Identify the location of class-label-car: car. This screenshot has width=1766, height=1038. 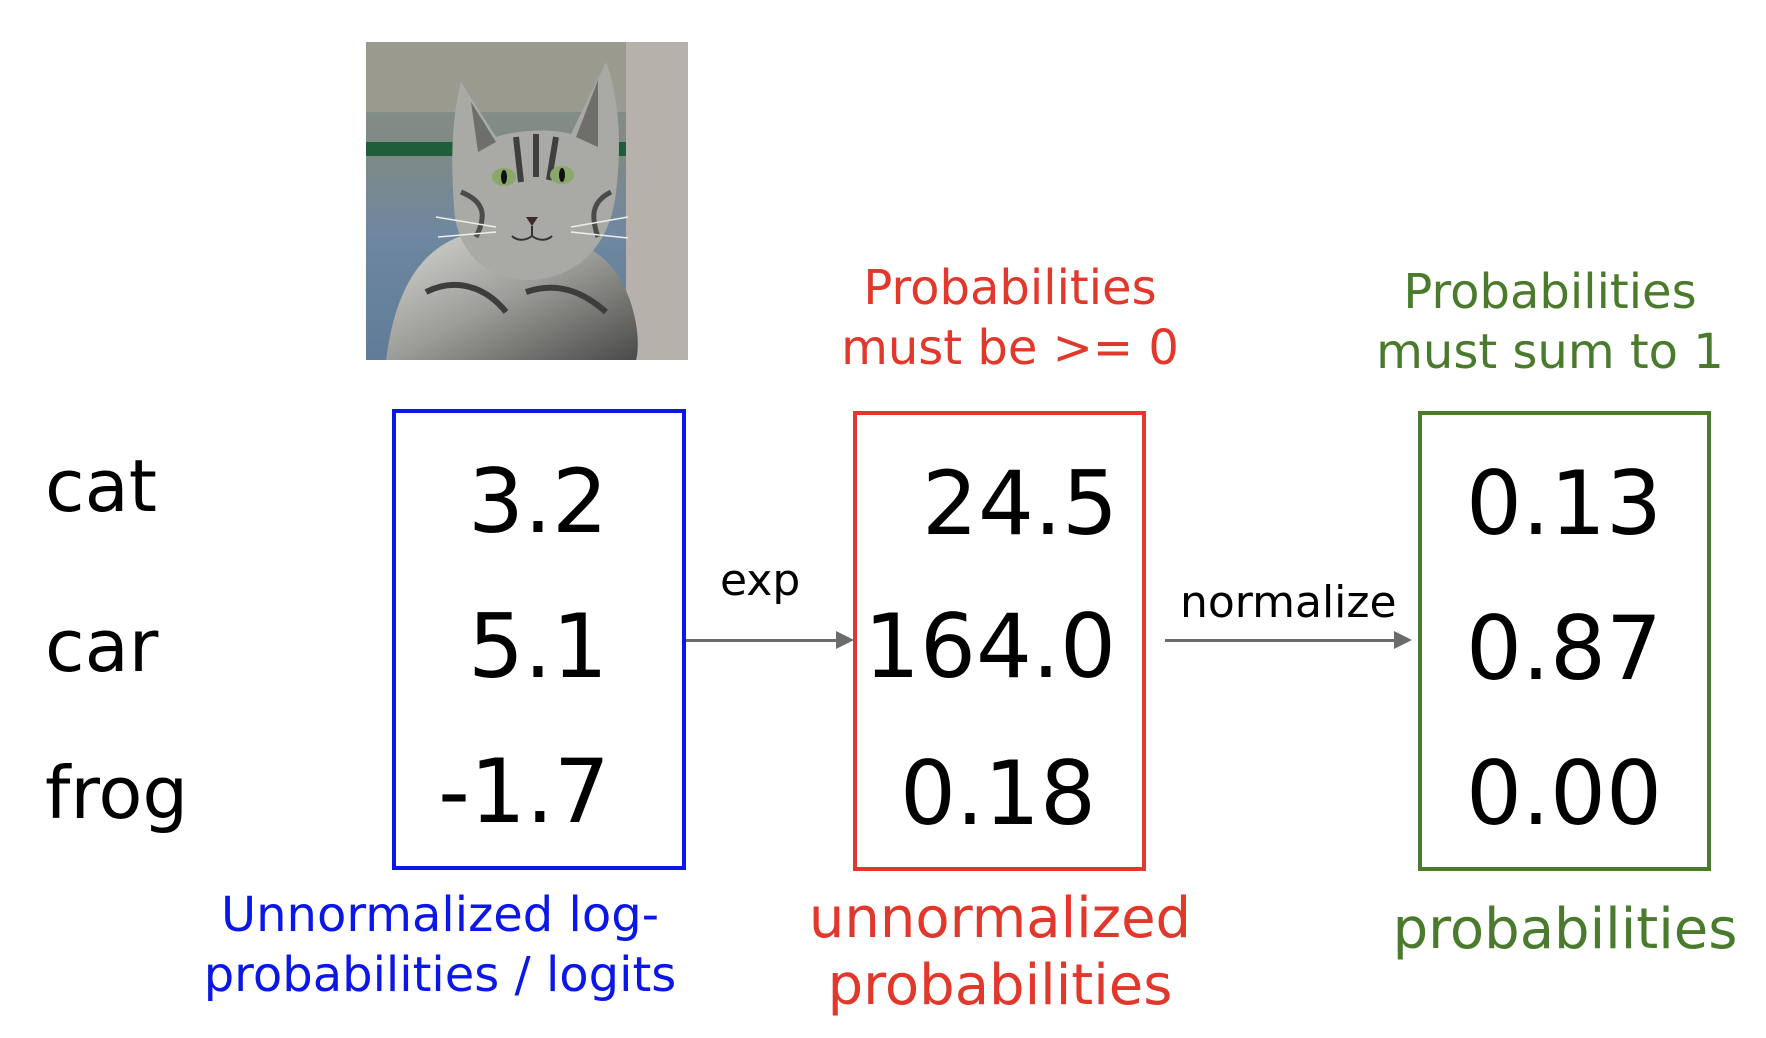
(102, 646).